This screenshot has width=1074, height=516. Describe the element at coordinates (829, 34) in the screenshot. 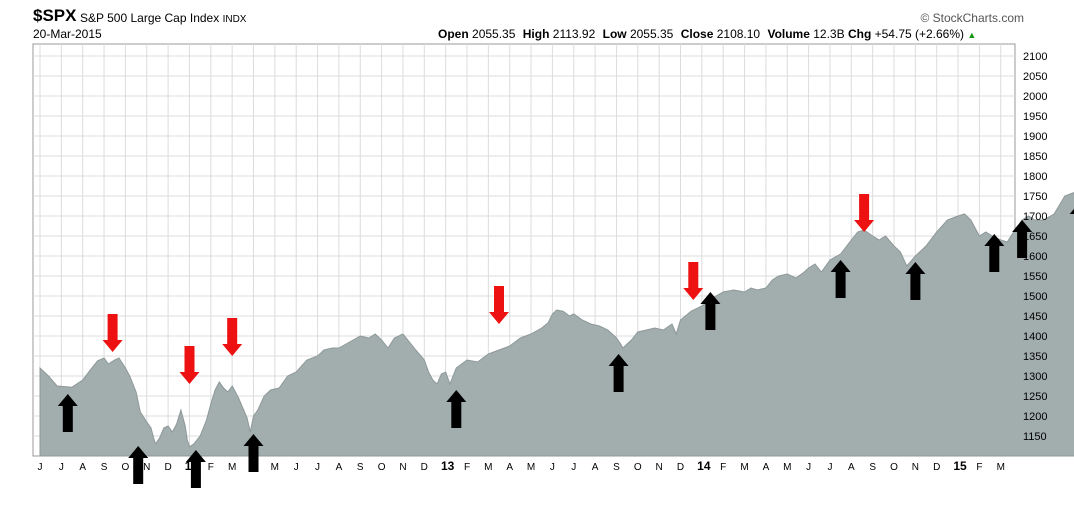

I see `volume-value: 12.3B` at that location.